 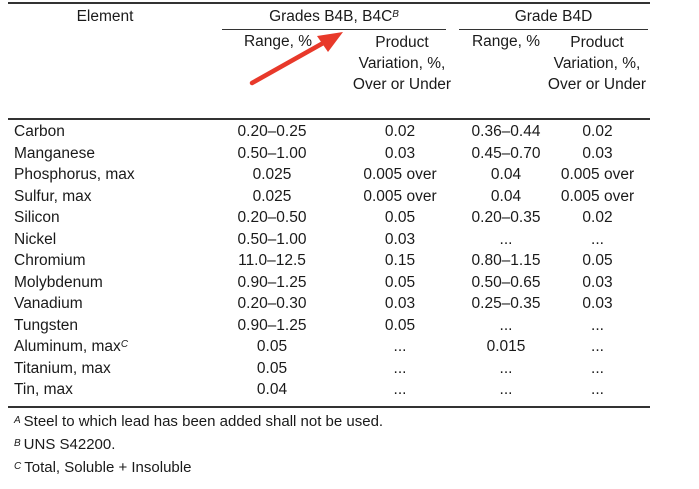 I want to click on cell-element: Manganese, so click(x=54, y=154).